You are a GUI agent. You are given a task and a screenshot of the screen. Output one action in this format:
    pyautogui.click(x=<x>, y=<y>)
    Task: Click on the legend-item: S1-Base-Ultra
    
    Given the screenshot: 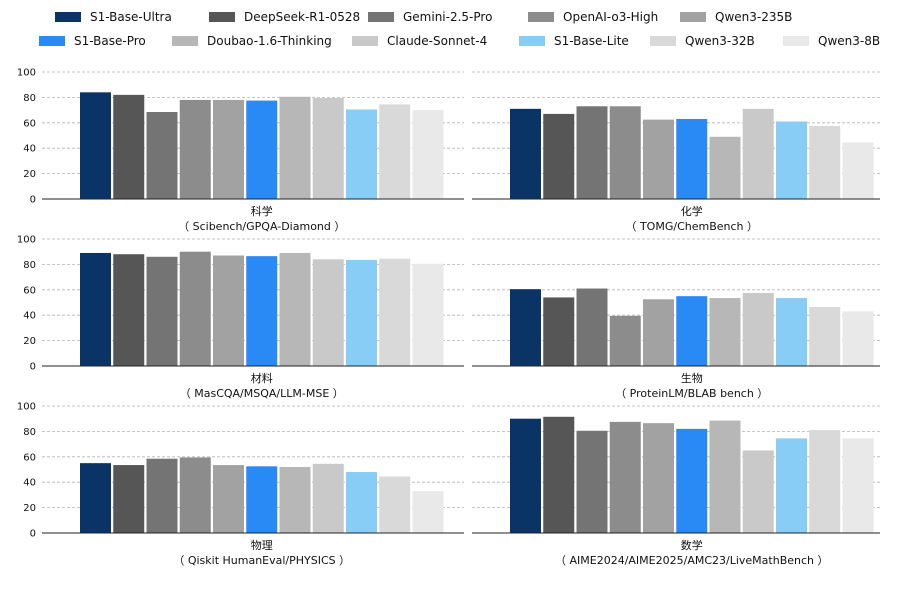 What is the action you would take?
    pyautogui.click(x=113, y=17)
    